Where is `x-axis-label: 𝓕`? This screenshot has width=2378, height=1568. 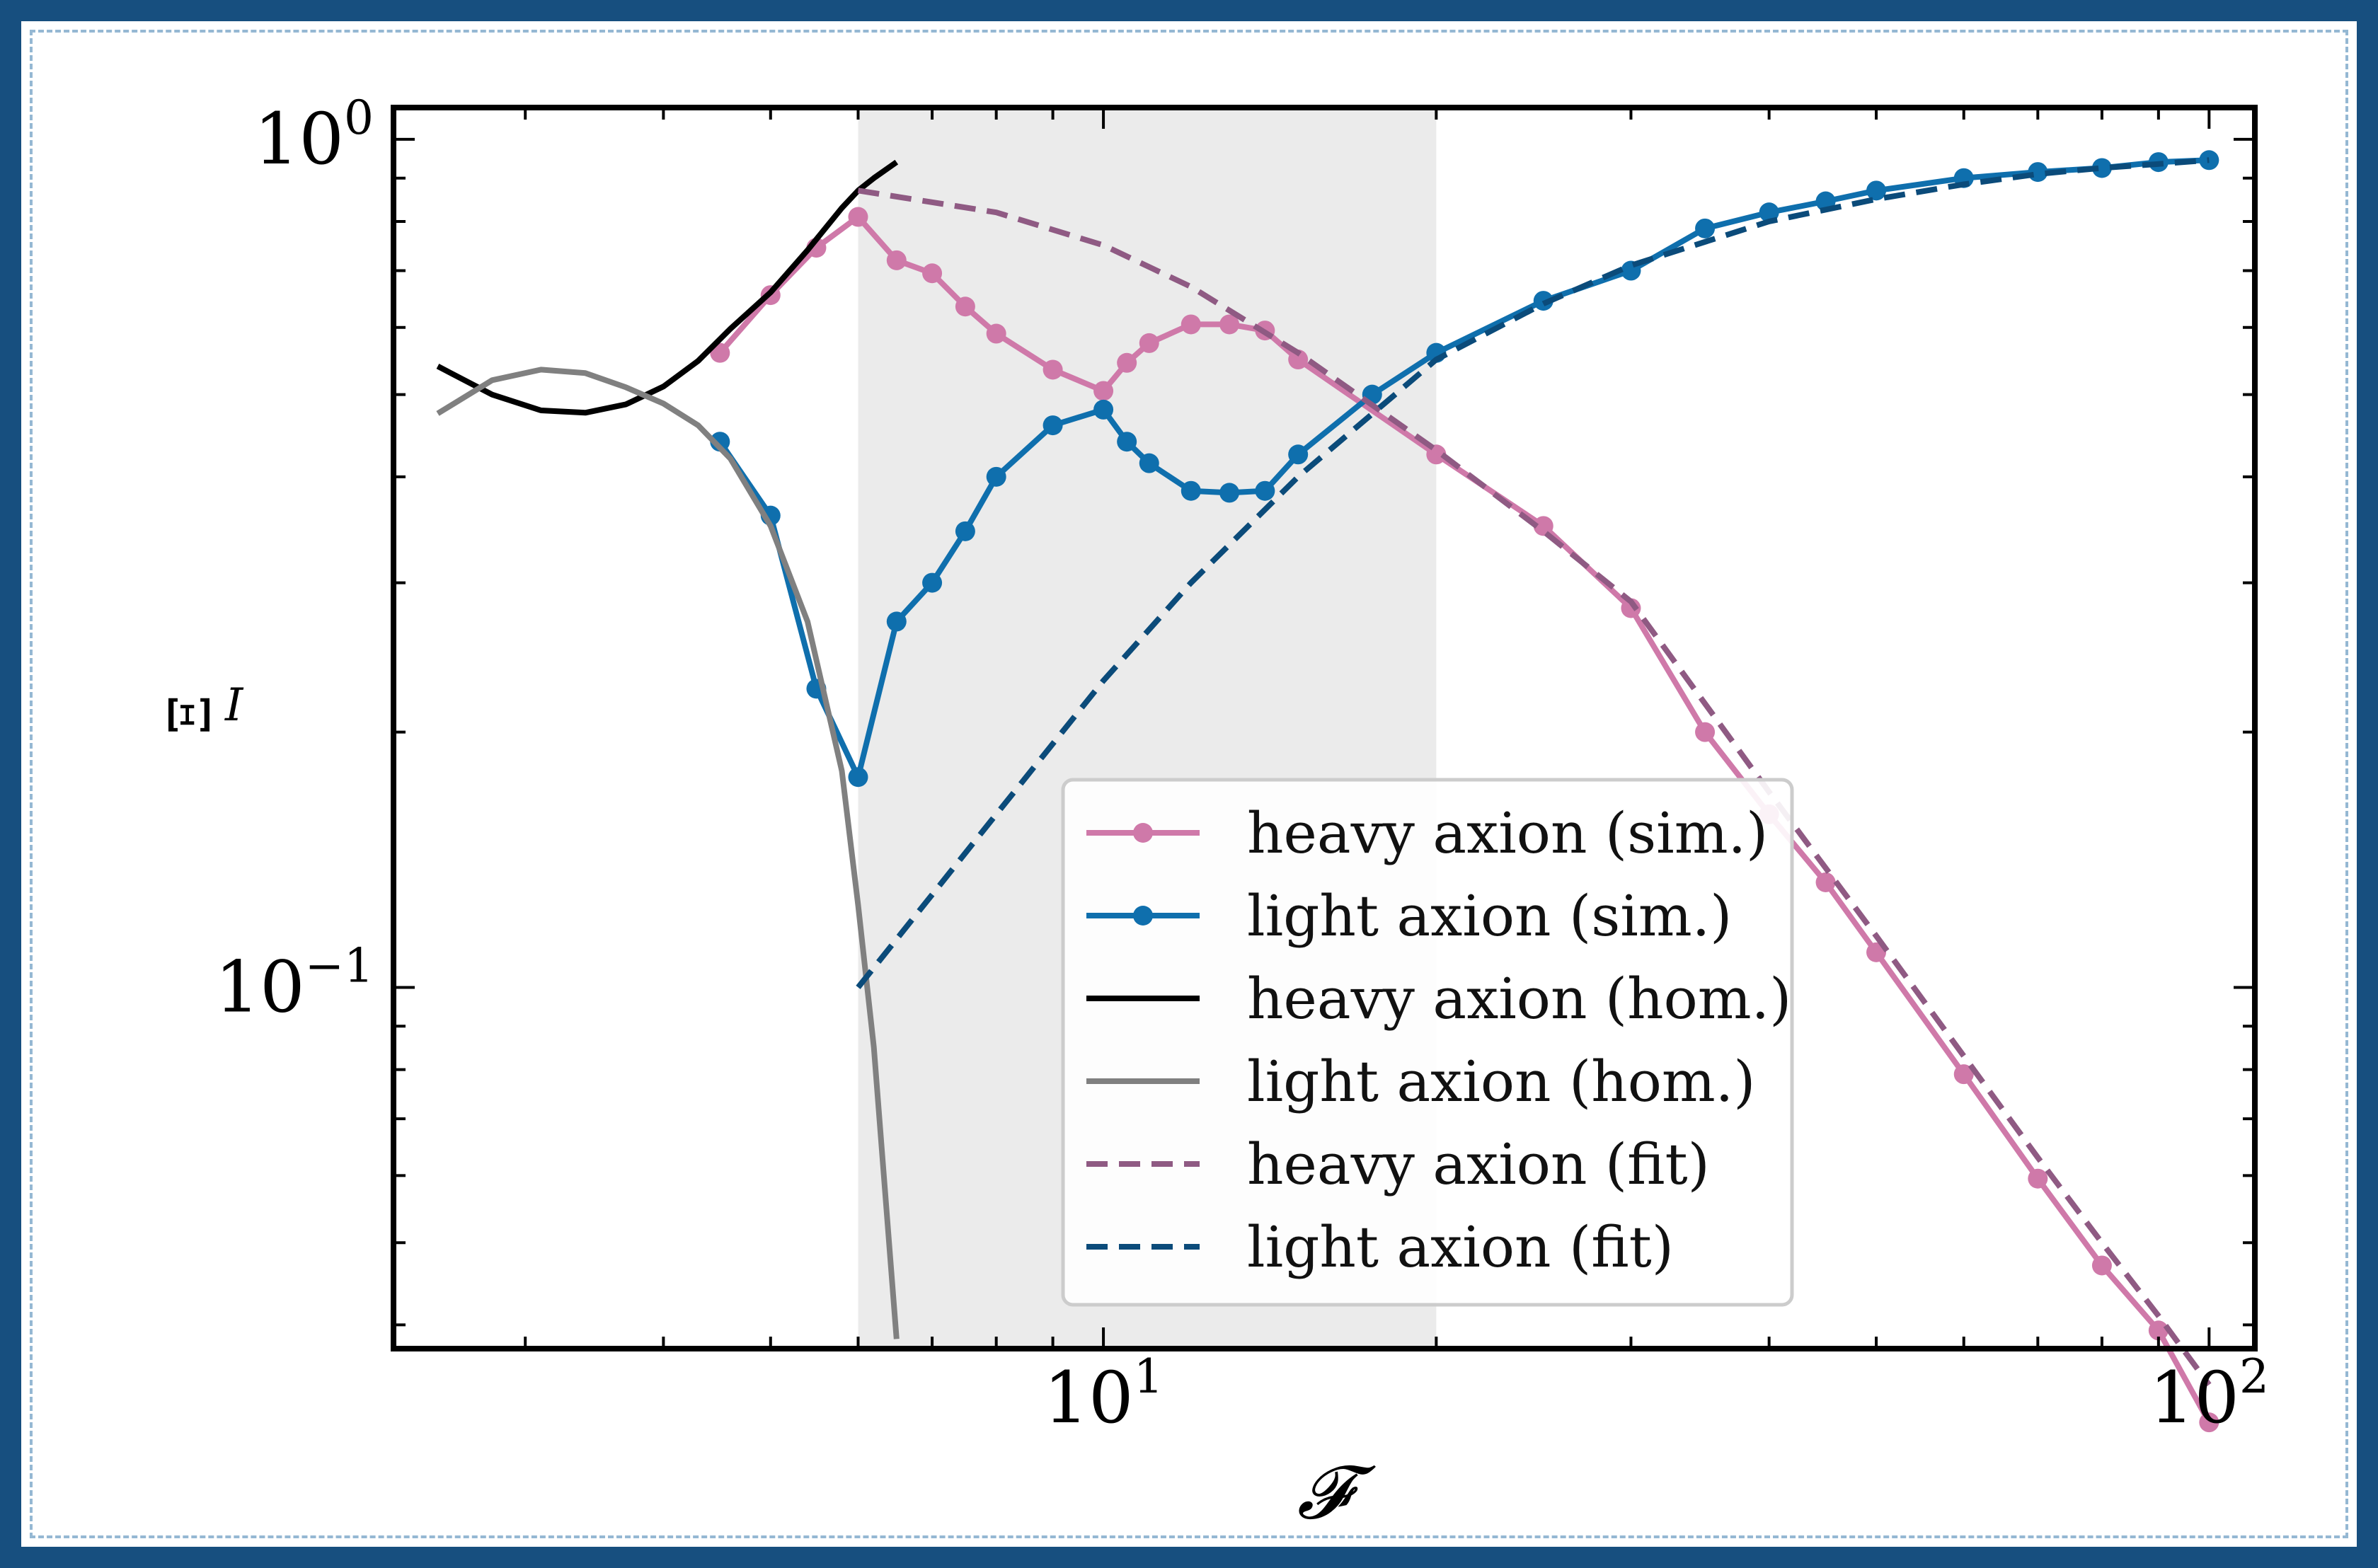 x-axis-label: 𝓕 is located at coordinates (1337, 1492).